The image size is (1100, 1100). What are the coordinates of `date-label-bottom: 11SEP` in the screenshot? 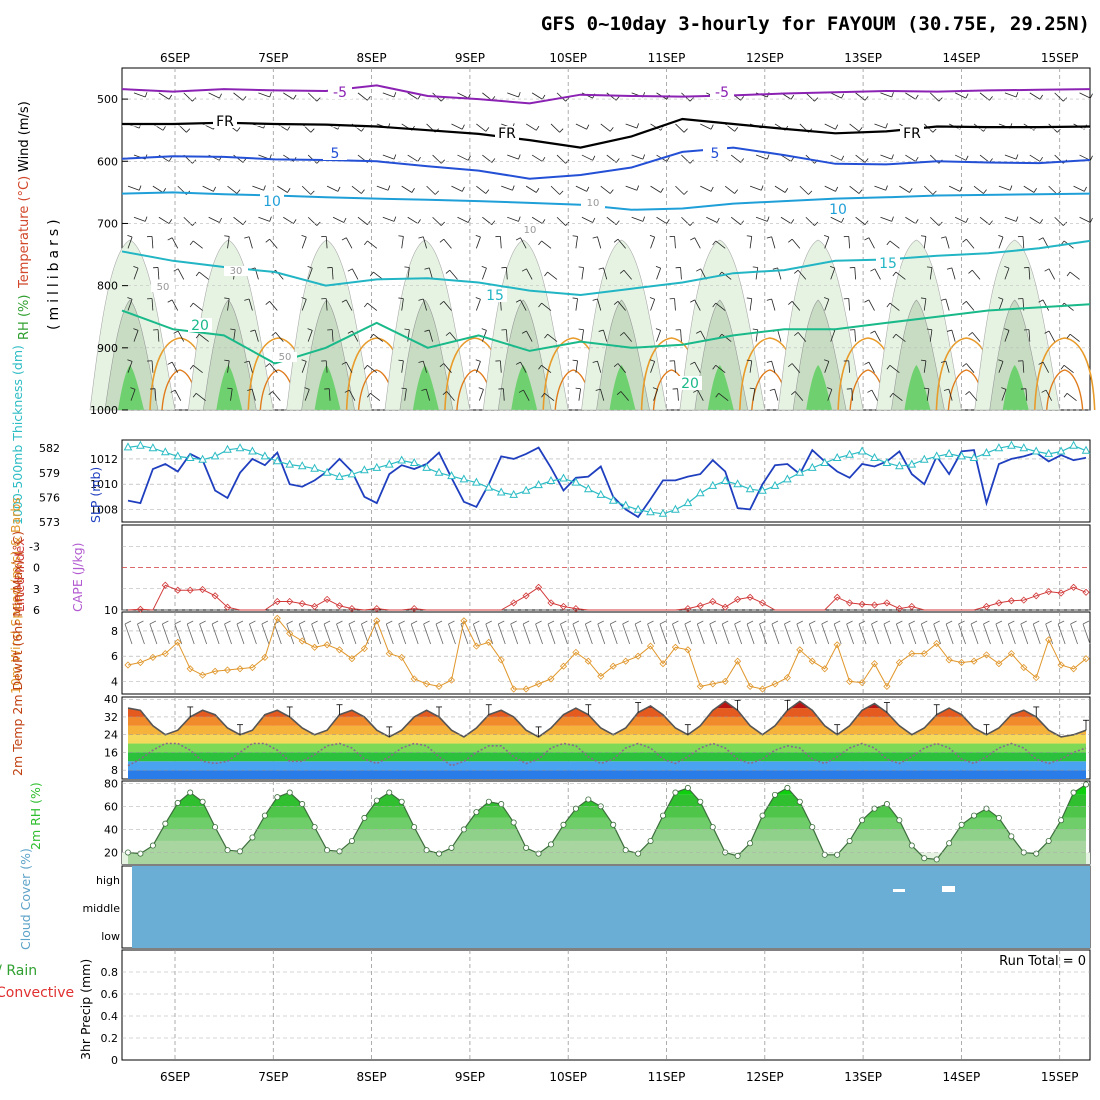 It's located at (667, 1077).